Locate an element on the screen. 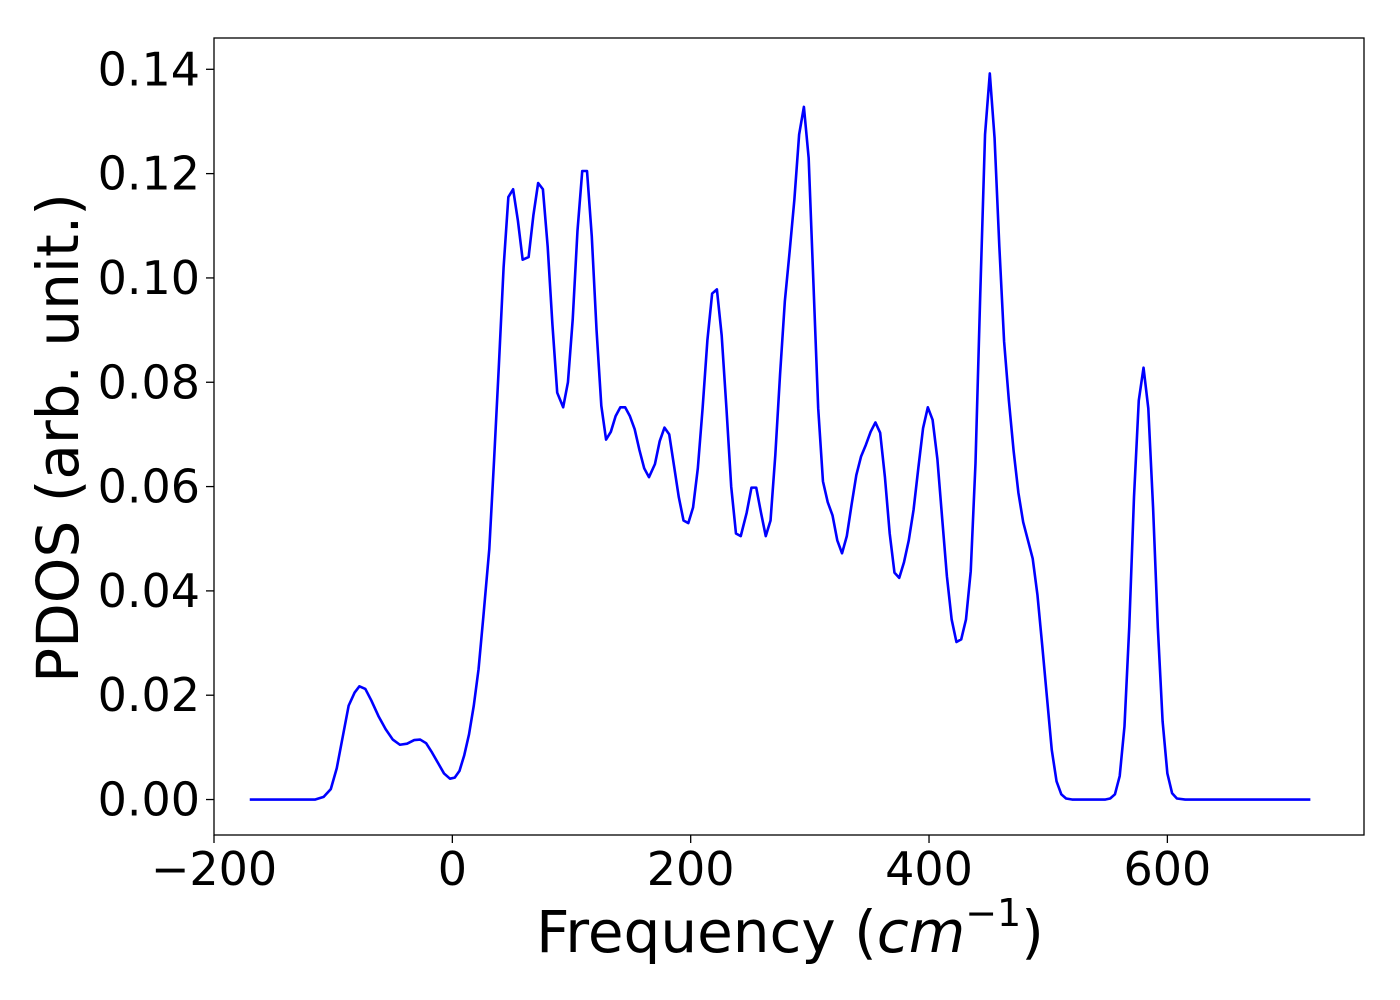 The height and width of the screenshot is (1000, 1400). x-axis-ticks: −200 0 200 400 600 is located at coordinates (681, 865).